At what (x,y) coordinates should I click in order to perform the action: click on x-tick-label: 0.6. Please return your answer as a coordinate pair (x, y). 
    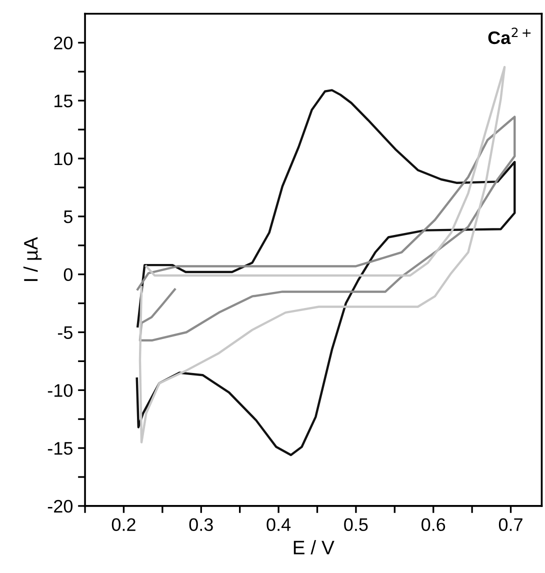
    Looking at the image, I should click on (434, 525).